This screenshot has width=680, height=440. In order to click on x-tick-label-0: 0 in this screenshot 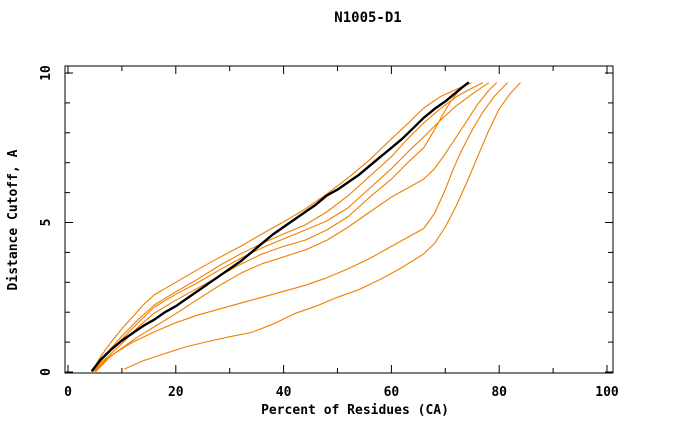, I will do `click(68, 392)`.